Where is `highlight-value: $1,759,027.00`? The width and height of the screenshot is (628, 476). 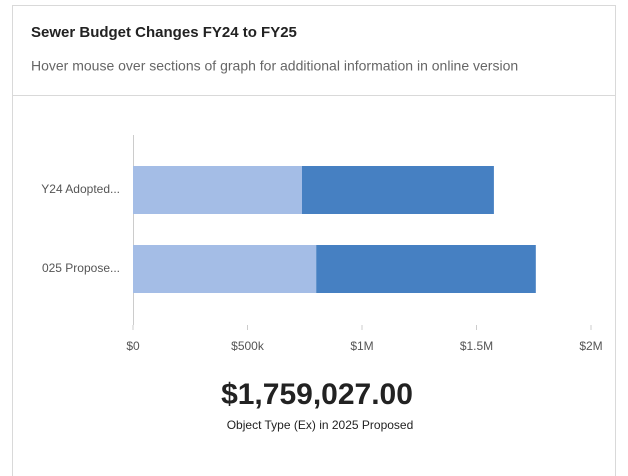 highlight-value: $1,759,027.00 is located at coordinates (317, 394).